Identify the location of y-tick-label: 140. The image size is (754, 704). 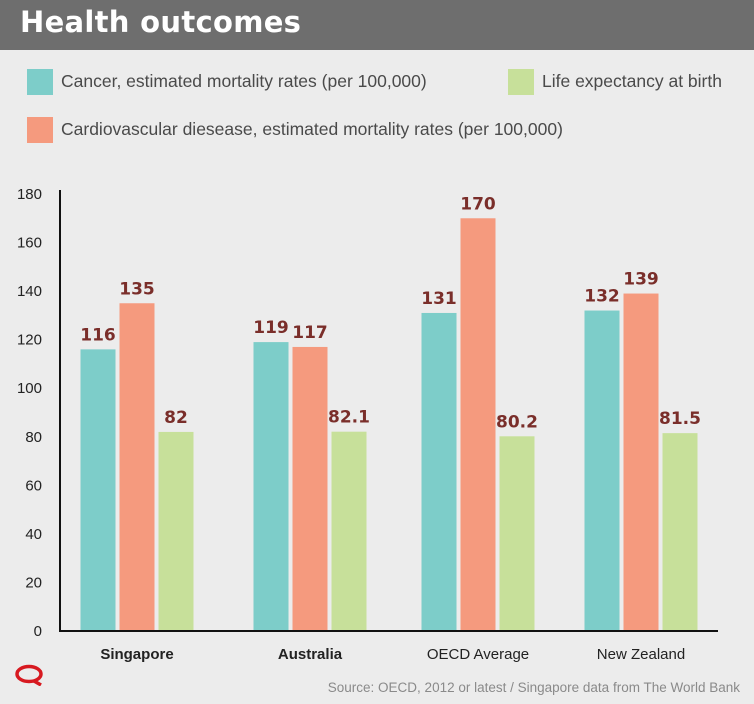
(29, 291).